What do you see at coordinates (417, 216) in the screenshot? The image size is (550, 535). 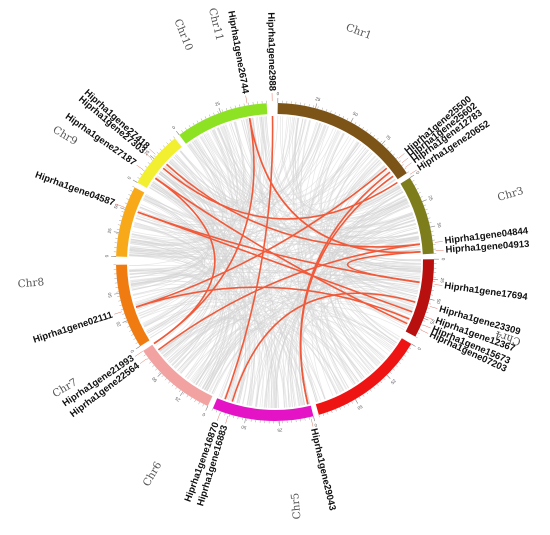 I see `chromosome-segment-chr3` at bounding box center [417, 216].